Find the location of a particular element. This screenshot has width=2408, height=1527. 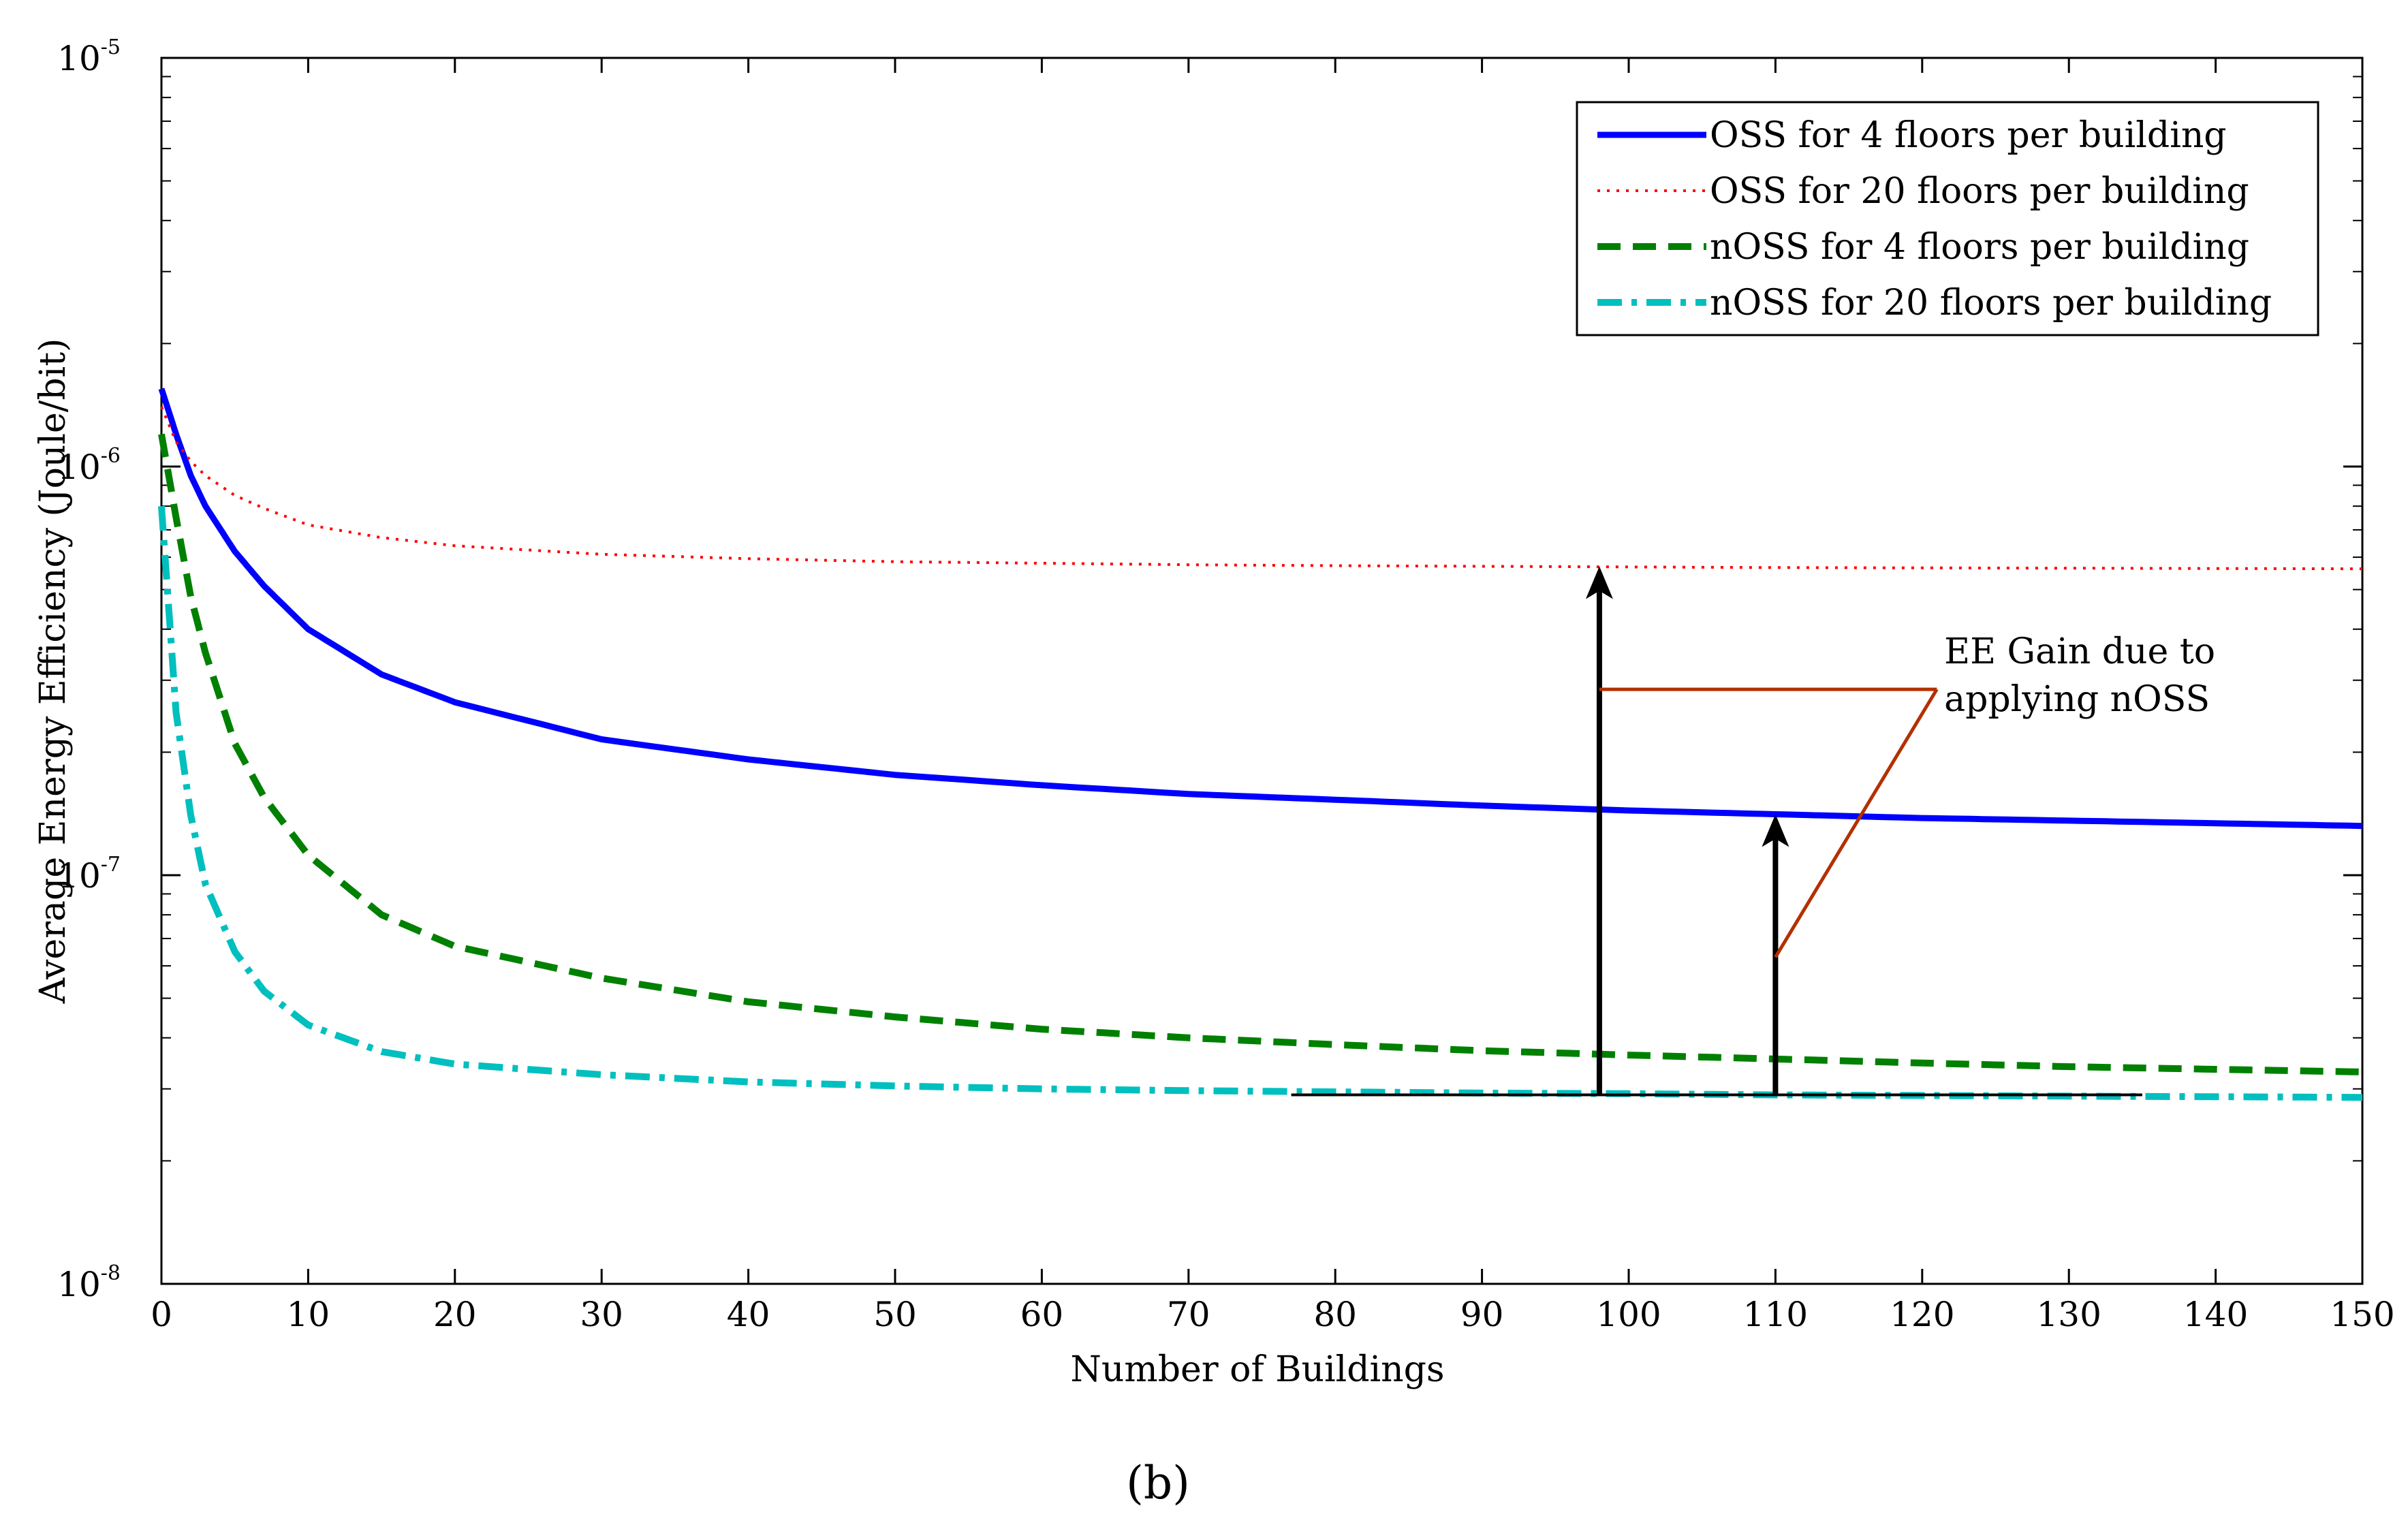

y-tick-label: 10⁻⁸ is located at coordinates (89, 1283).